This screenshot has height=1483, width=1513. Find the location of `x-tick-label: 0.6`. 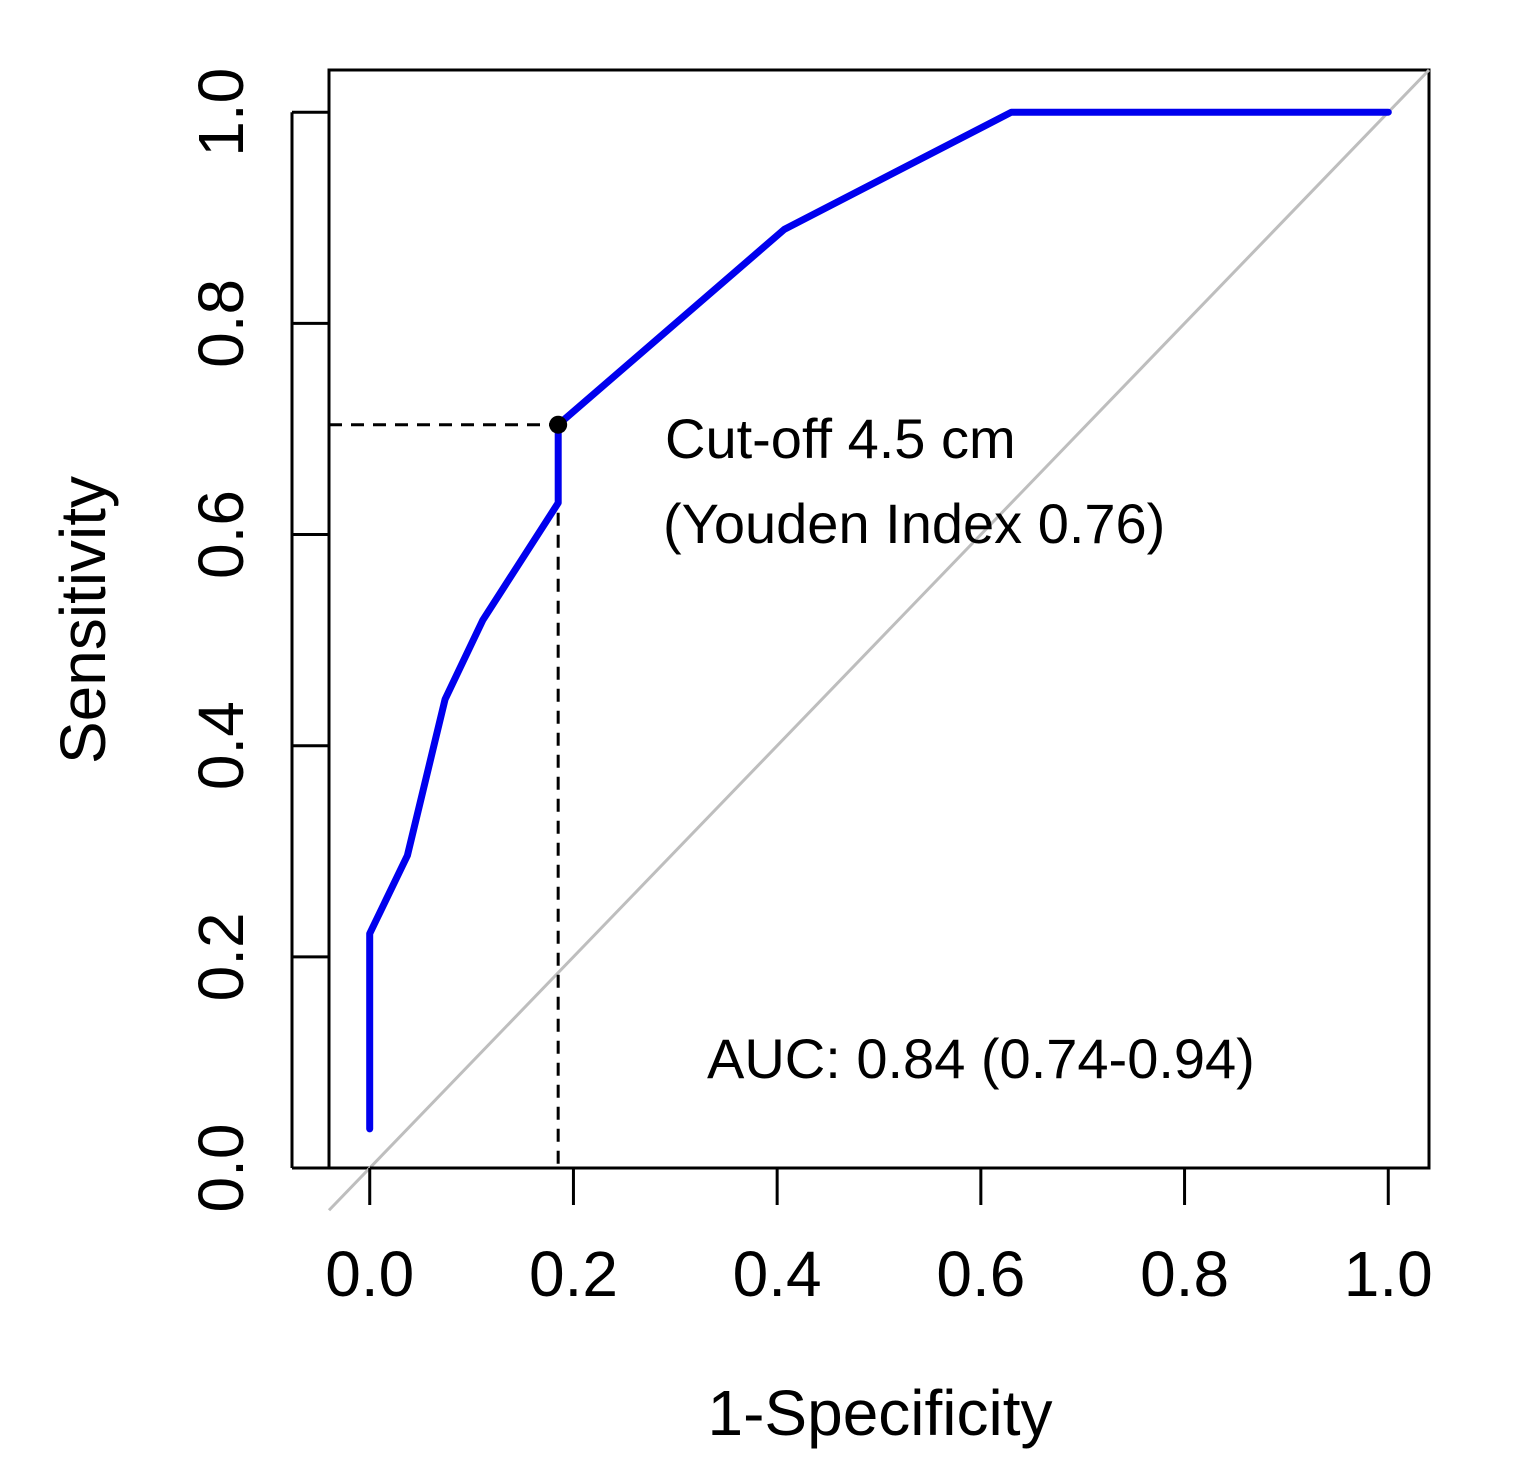

x-tick-label: 0.6 is located at coordinates (980, 1274).